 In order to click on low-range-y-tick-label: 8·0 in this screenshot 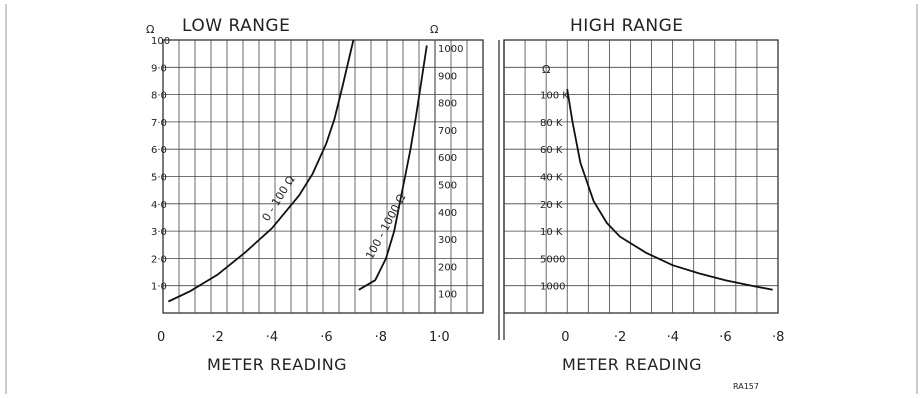, I will do `click(159, 96)`.